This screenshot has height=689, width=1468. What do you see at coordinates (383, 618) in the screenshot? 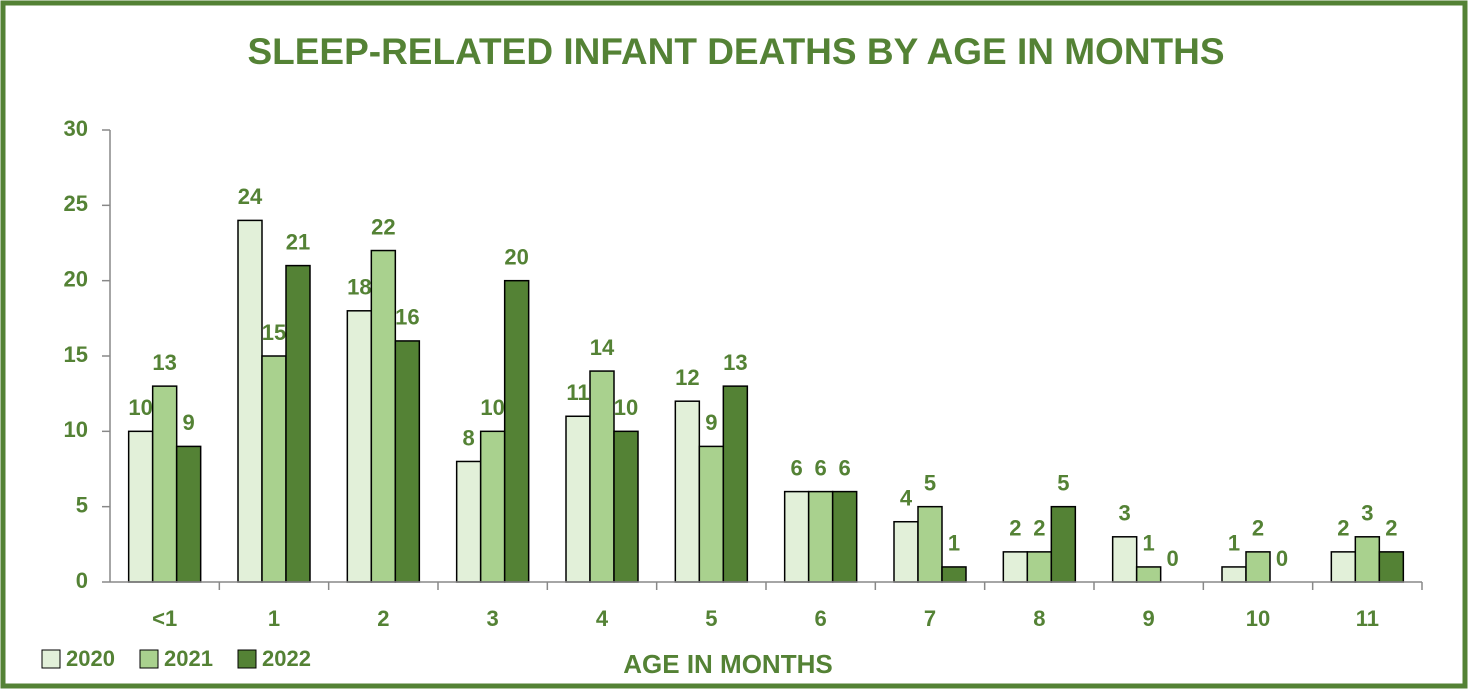
I see `x-tick-label: 2` at bounding box center [383, 618].